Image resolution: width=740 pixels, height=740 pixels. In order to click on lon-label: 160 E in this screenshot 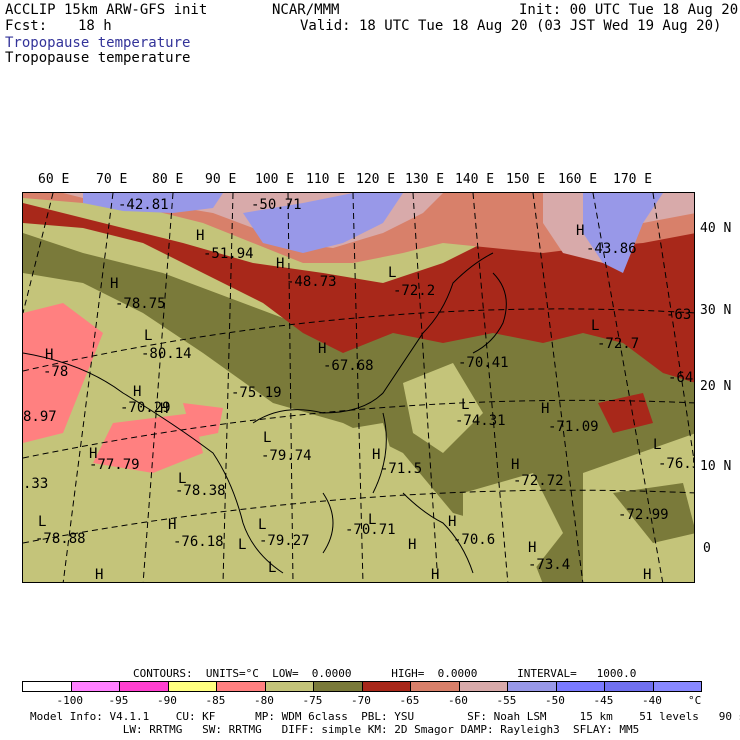, I will do `click(578, 179)`.